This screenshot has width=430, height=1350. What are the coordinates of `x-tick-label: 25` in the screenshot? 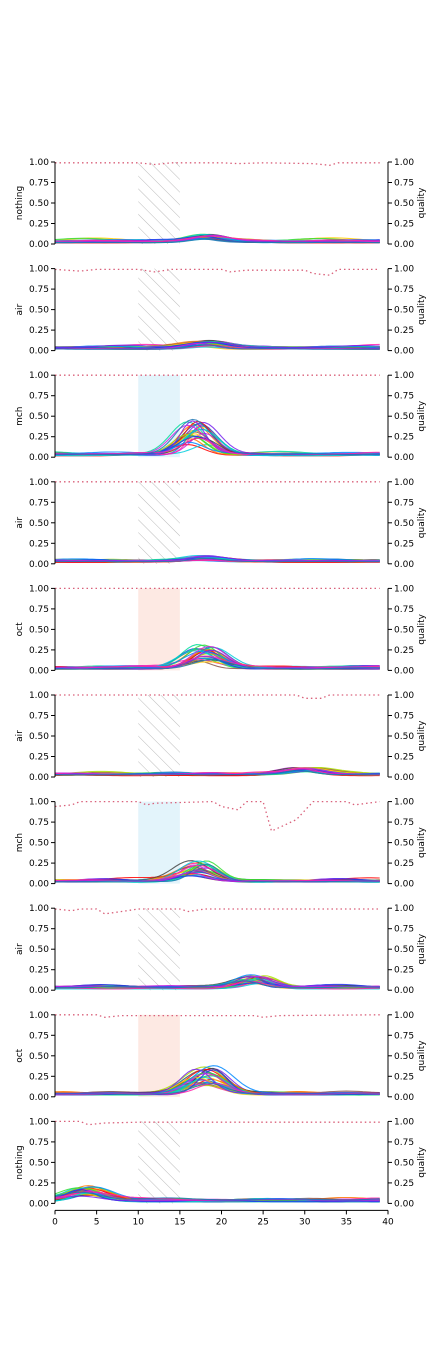 It's located at (262, 1222).